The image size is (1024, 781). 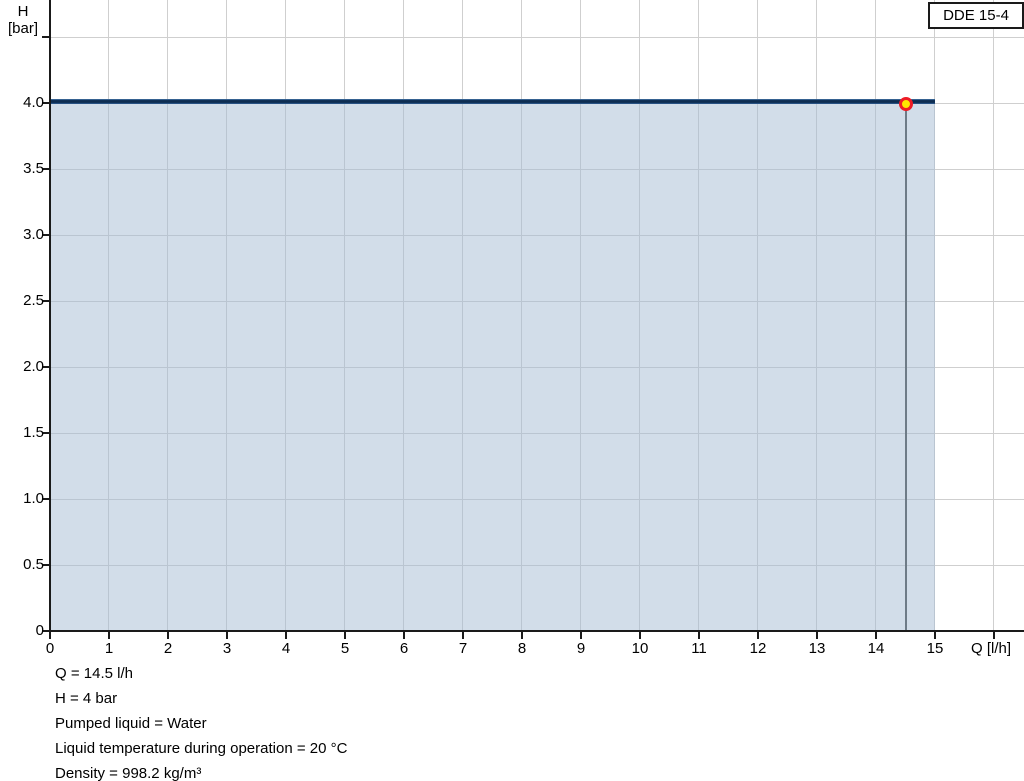 I want to click on x-tick-label: 15, so click(x=935, y=648).